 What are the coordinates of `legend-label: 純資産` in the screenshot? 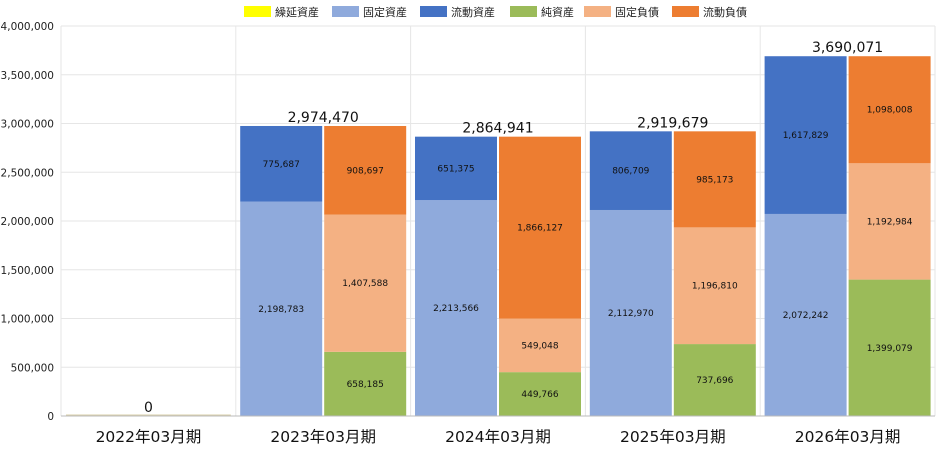 It's located at (557, 12).